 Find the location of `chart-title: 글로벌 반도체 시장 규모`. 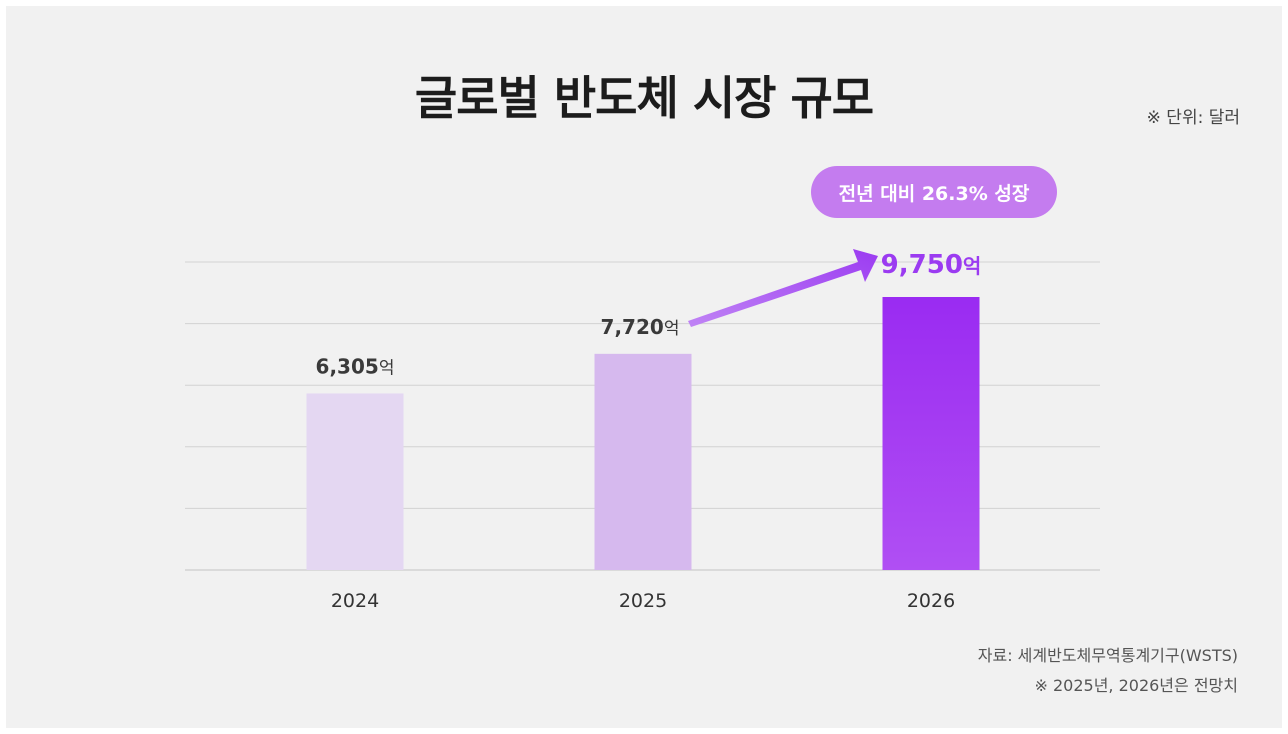

chart-title: 글로벌 반도체 시장 규모 is located at coordinates (644, 98).